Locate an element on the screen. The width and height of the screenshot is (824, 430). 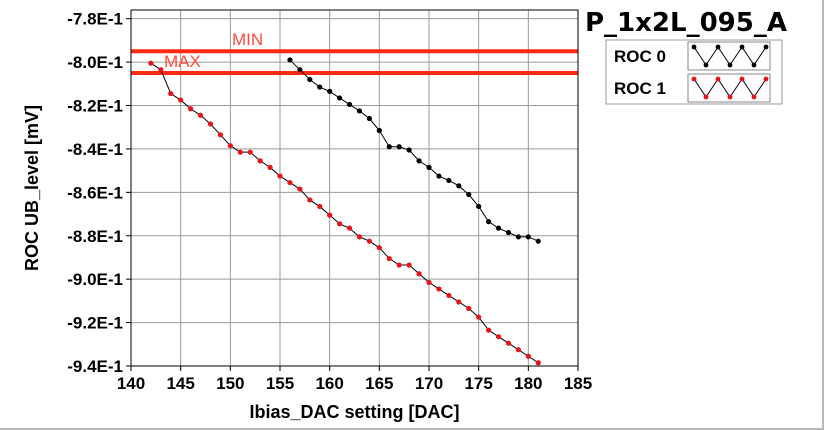
x-tick-label: 155 is located at coordinates (280, 383).